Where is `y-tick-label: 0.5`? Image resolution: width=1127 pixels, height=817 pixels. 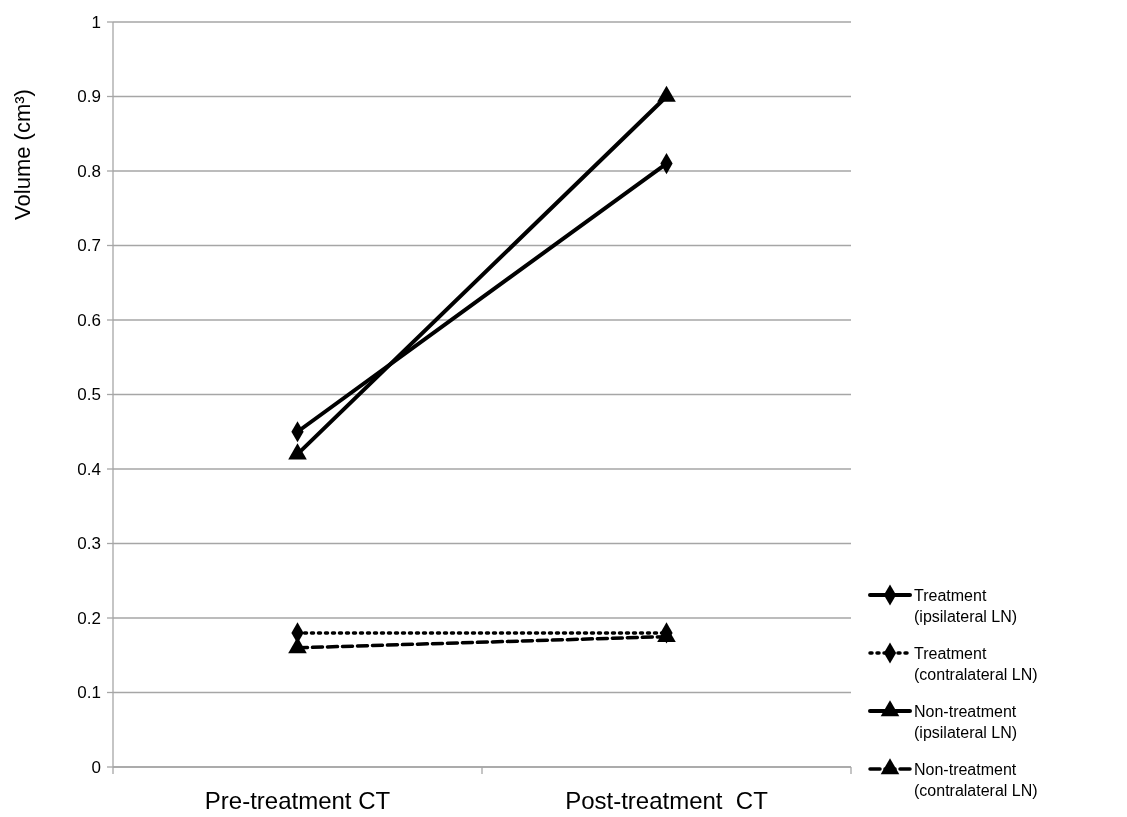 y-tick-label: 0.5 is located at coordinates (89, 395).